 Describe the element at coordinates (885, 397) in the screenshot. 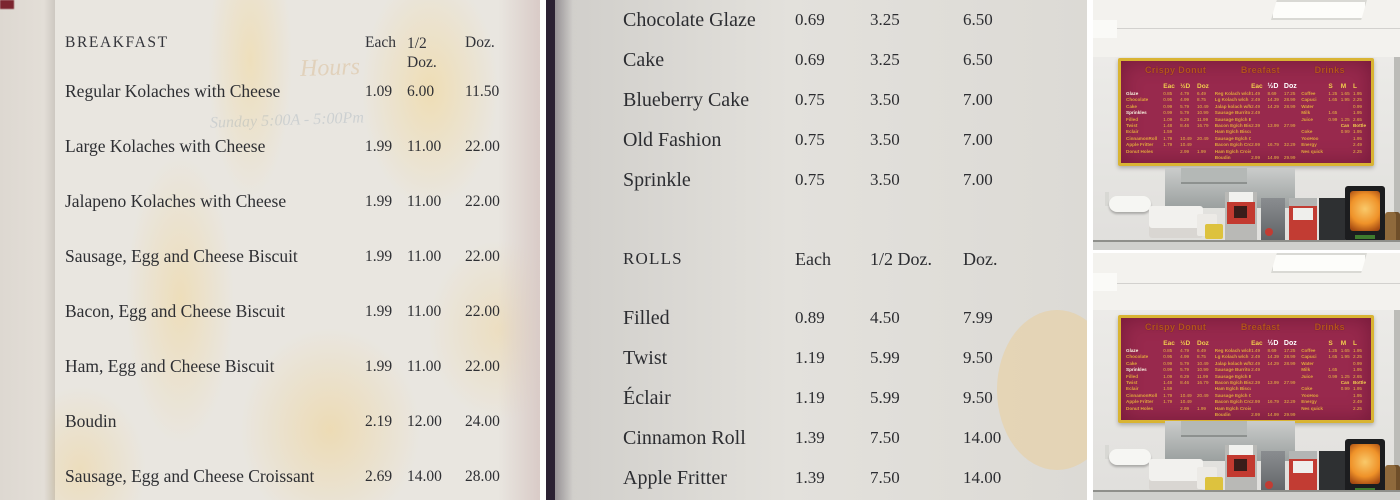

I see `price-half-dozen: 5.99` at that location.